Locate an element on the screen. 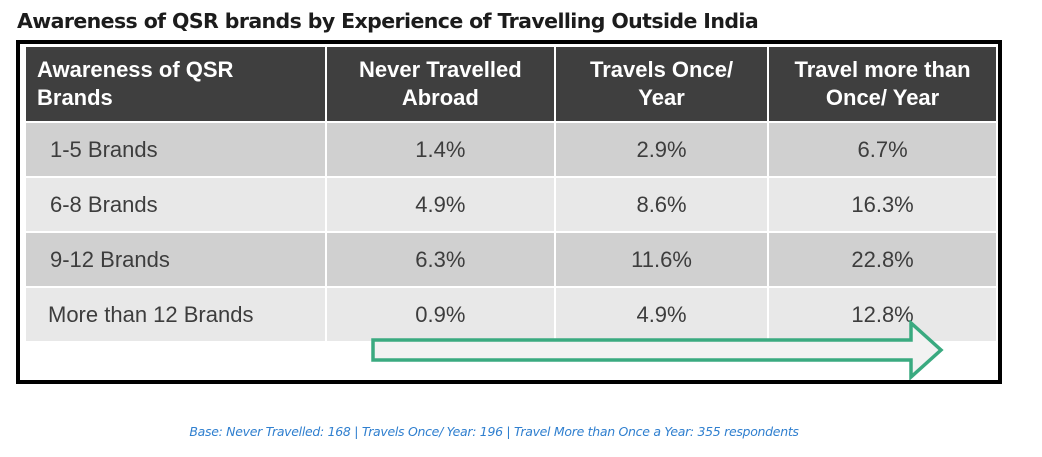 Image resolution: width=1042 pixels, height=457 pixels. cell-travel-more: 16.3% is located at coordinates (882, 204).